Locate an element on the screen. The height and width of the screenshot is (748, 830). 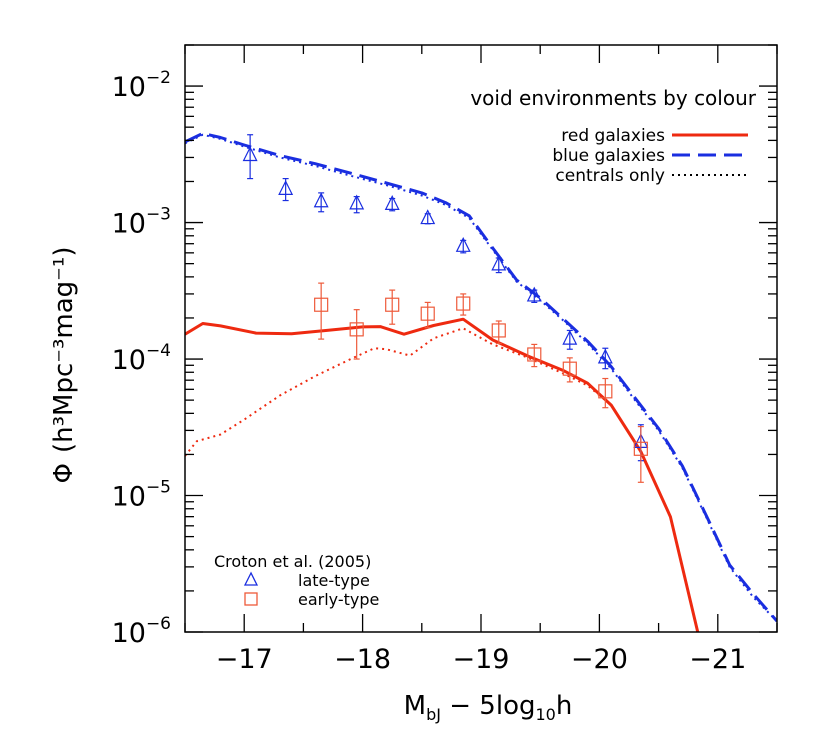
y-axis-label: Φ (h³Mpc⁻³mag⁻¹) is located at coordinates (64, 365).